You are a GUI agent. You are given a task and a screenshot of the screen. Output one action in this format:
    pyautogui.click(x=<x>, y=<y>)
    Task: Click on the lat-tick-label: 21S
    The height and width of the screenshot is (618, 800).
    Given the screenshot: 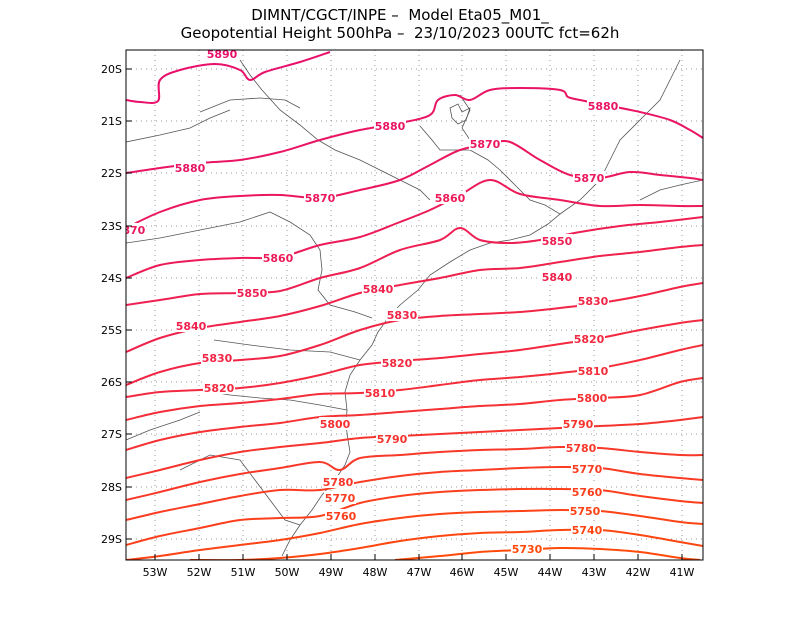 What is the action you would take?
    pyautogui.click(x=111, y=121)
    